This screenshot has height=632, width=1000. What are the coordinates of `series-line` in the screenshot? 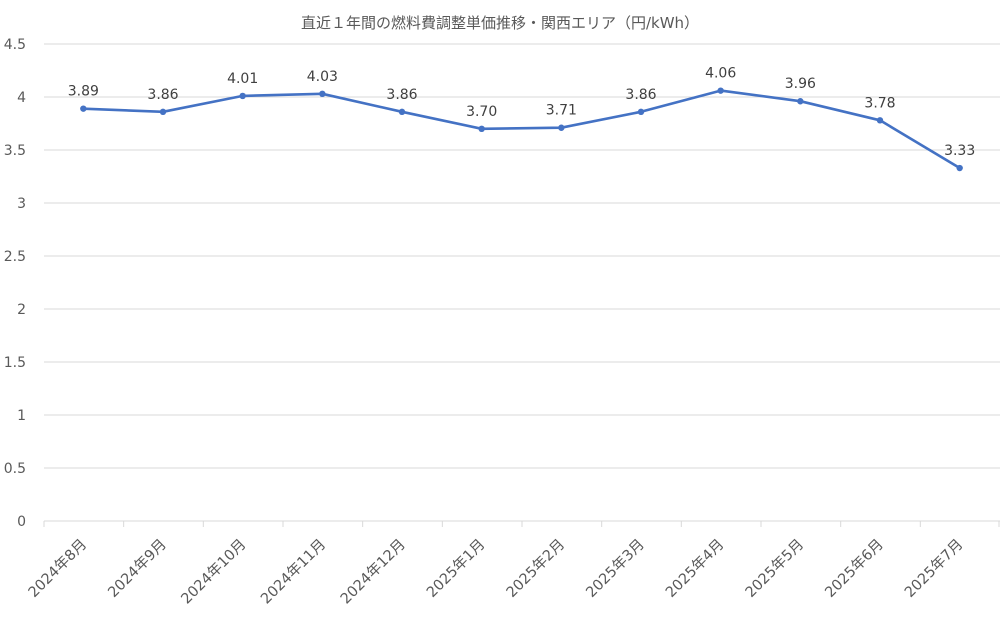 It's located at (522, 129).